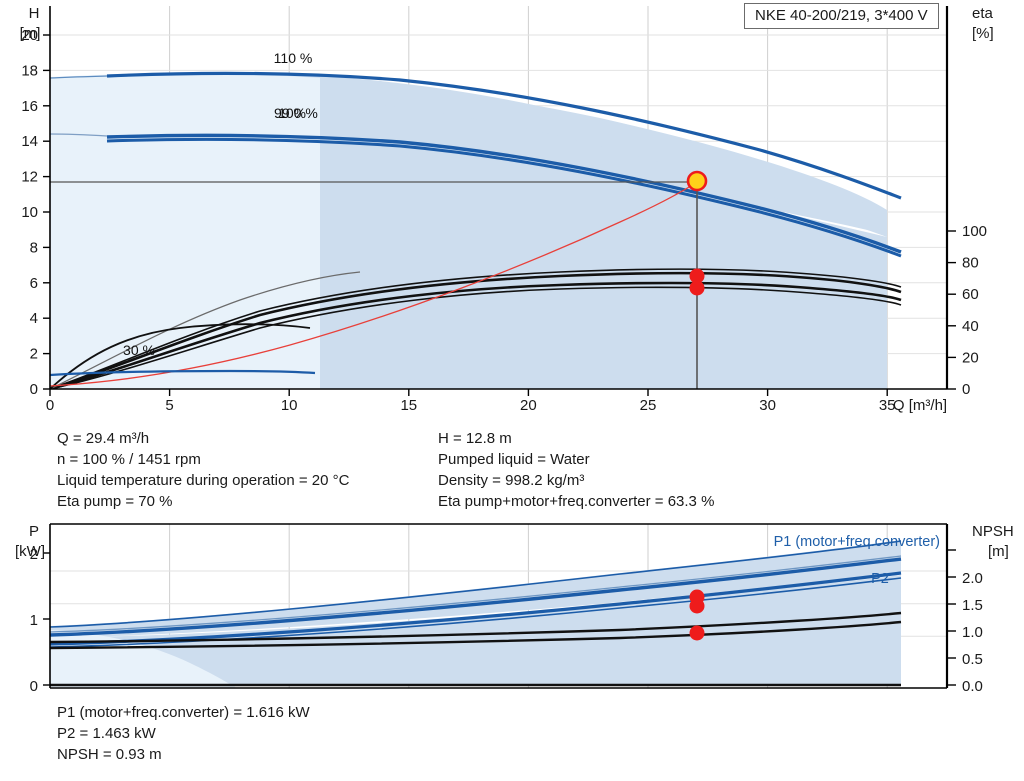  I want to click on legend-p2: P2, so click(880, 579).